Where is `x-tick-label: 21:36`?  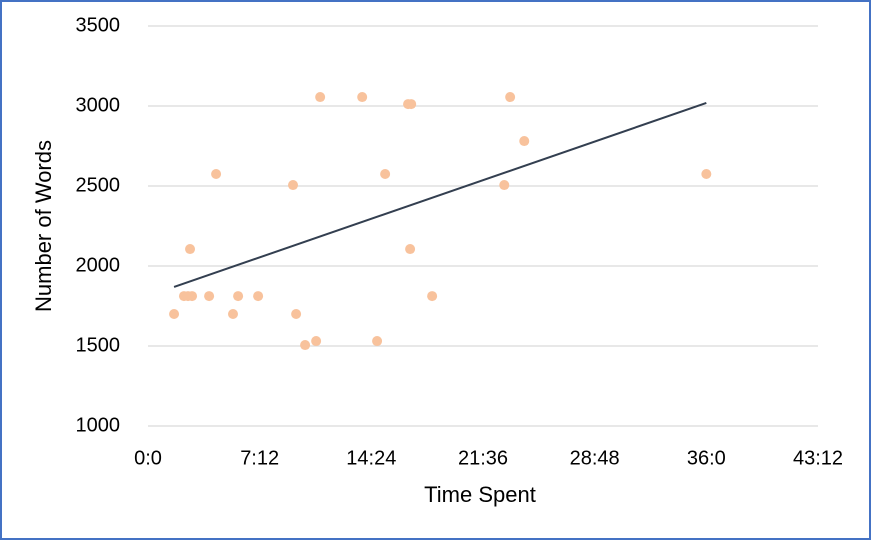 x-tick-label: 21:36 is located at coordinates (483, 458).